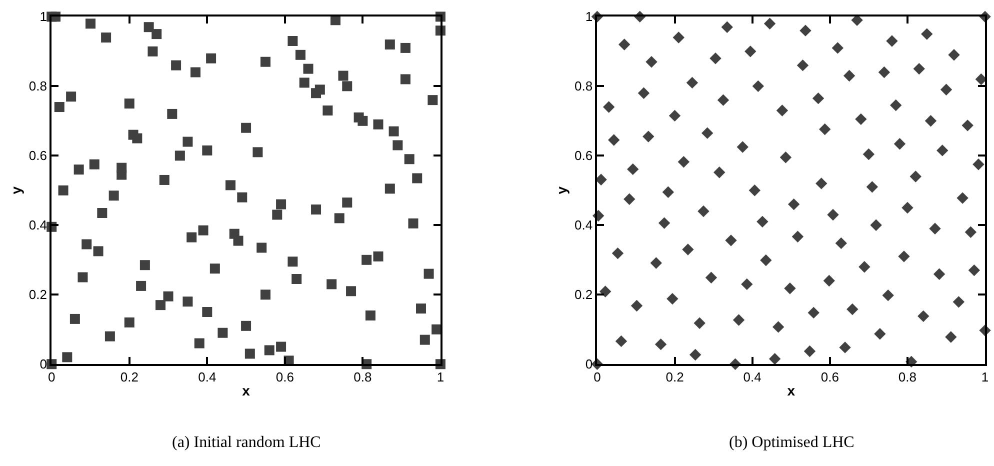  What do you see at coordinates (791, 442) in the screenshot?
I see `text: (b) Optimised LHC` at bounding box center [791, 442].